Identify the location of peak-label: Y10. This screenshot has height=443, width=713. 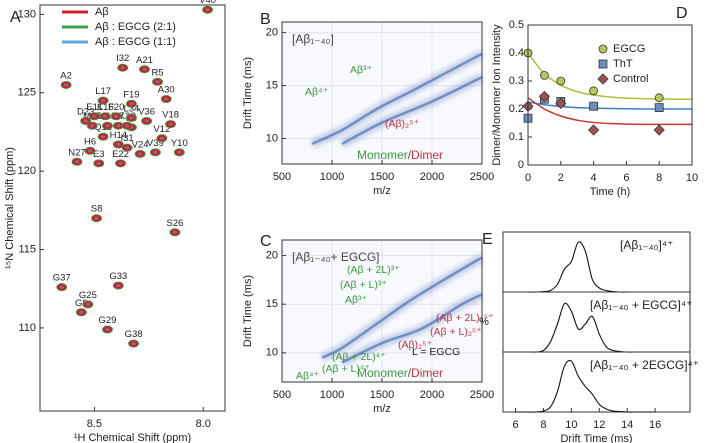
(179, 143).